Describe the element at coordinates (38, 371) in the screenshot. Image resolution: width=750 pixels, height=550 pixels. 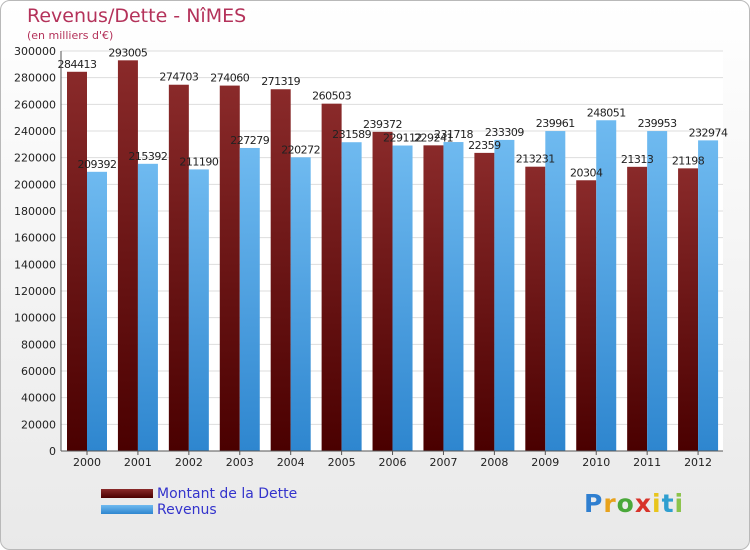
I see `y-tick-label: 60000` at that location.